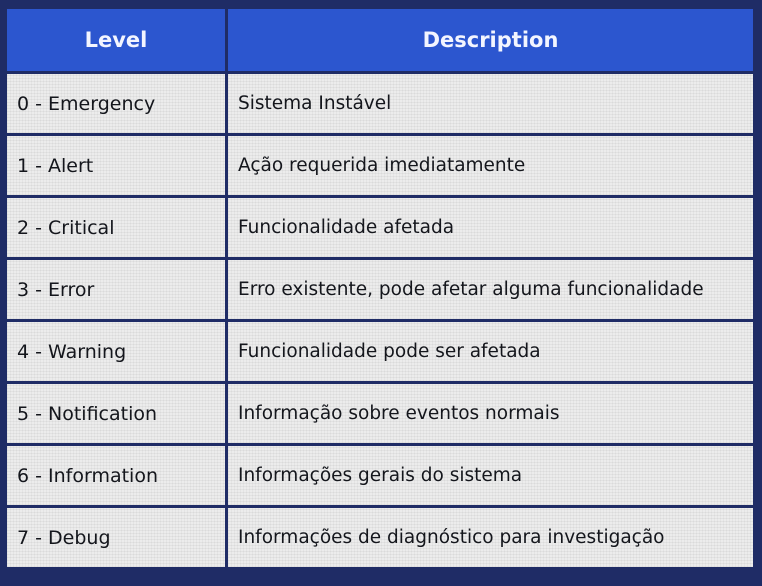 This screenshot has height=586, width=762. I want to click on header-description: Description, so click(490, 40).